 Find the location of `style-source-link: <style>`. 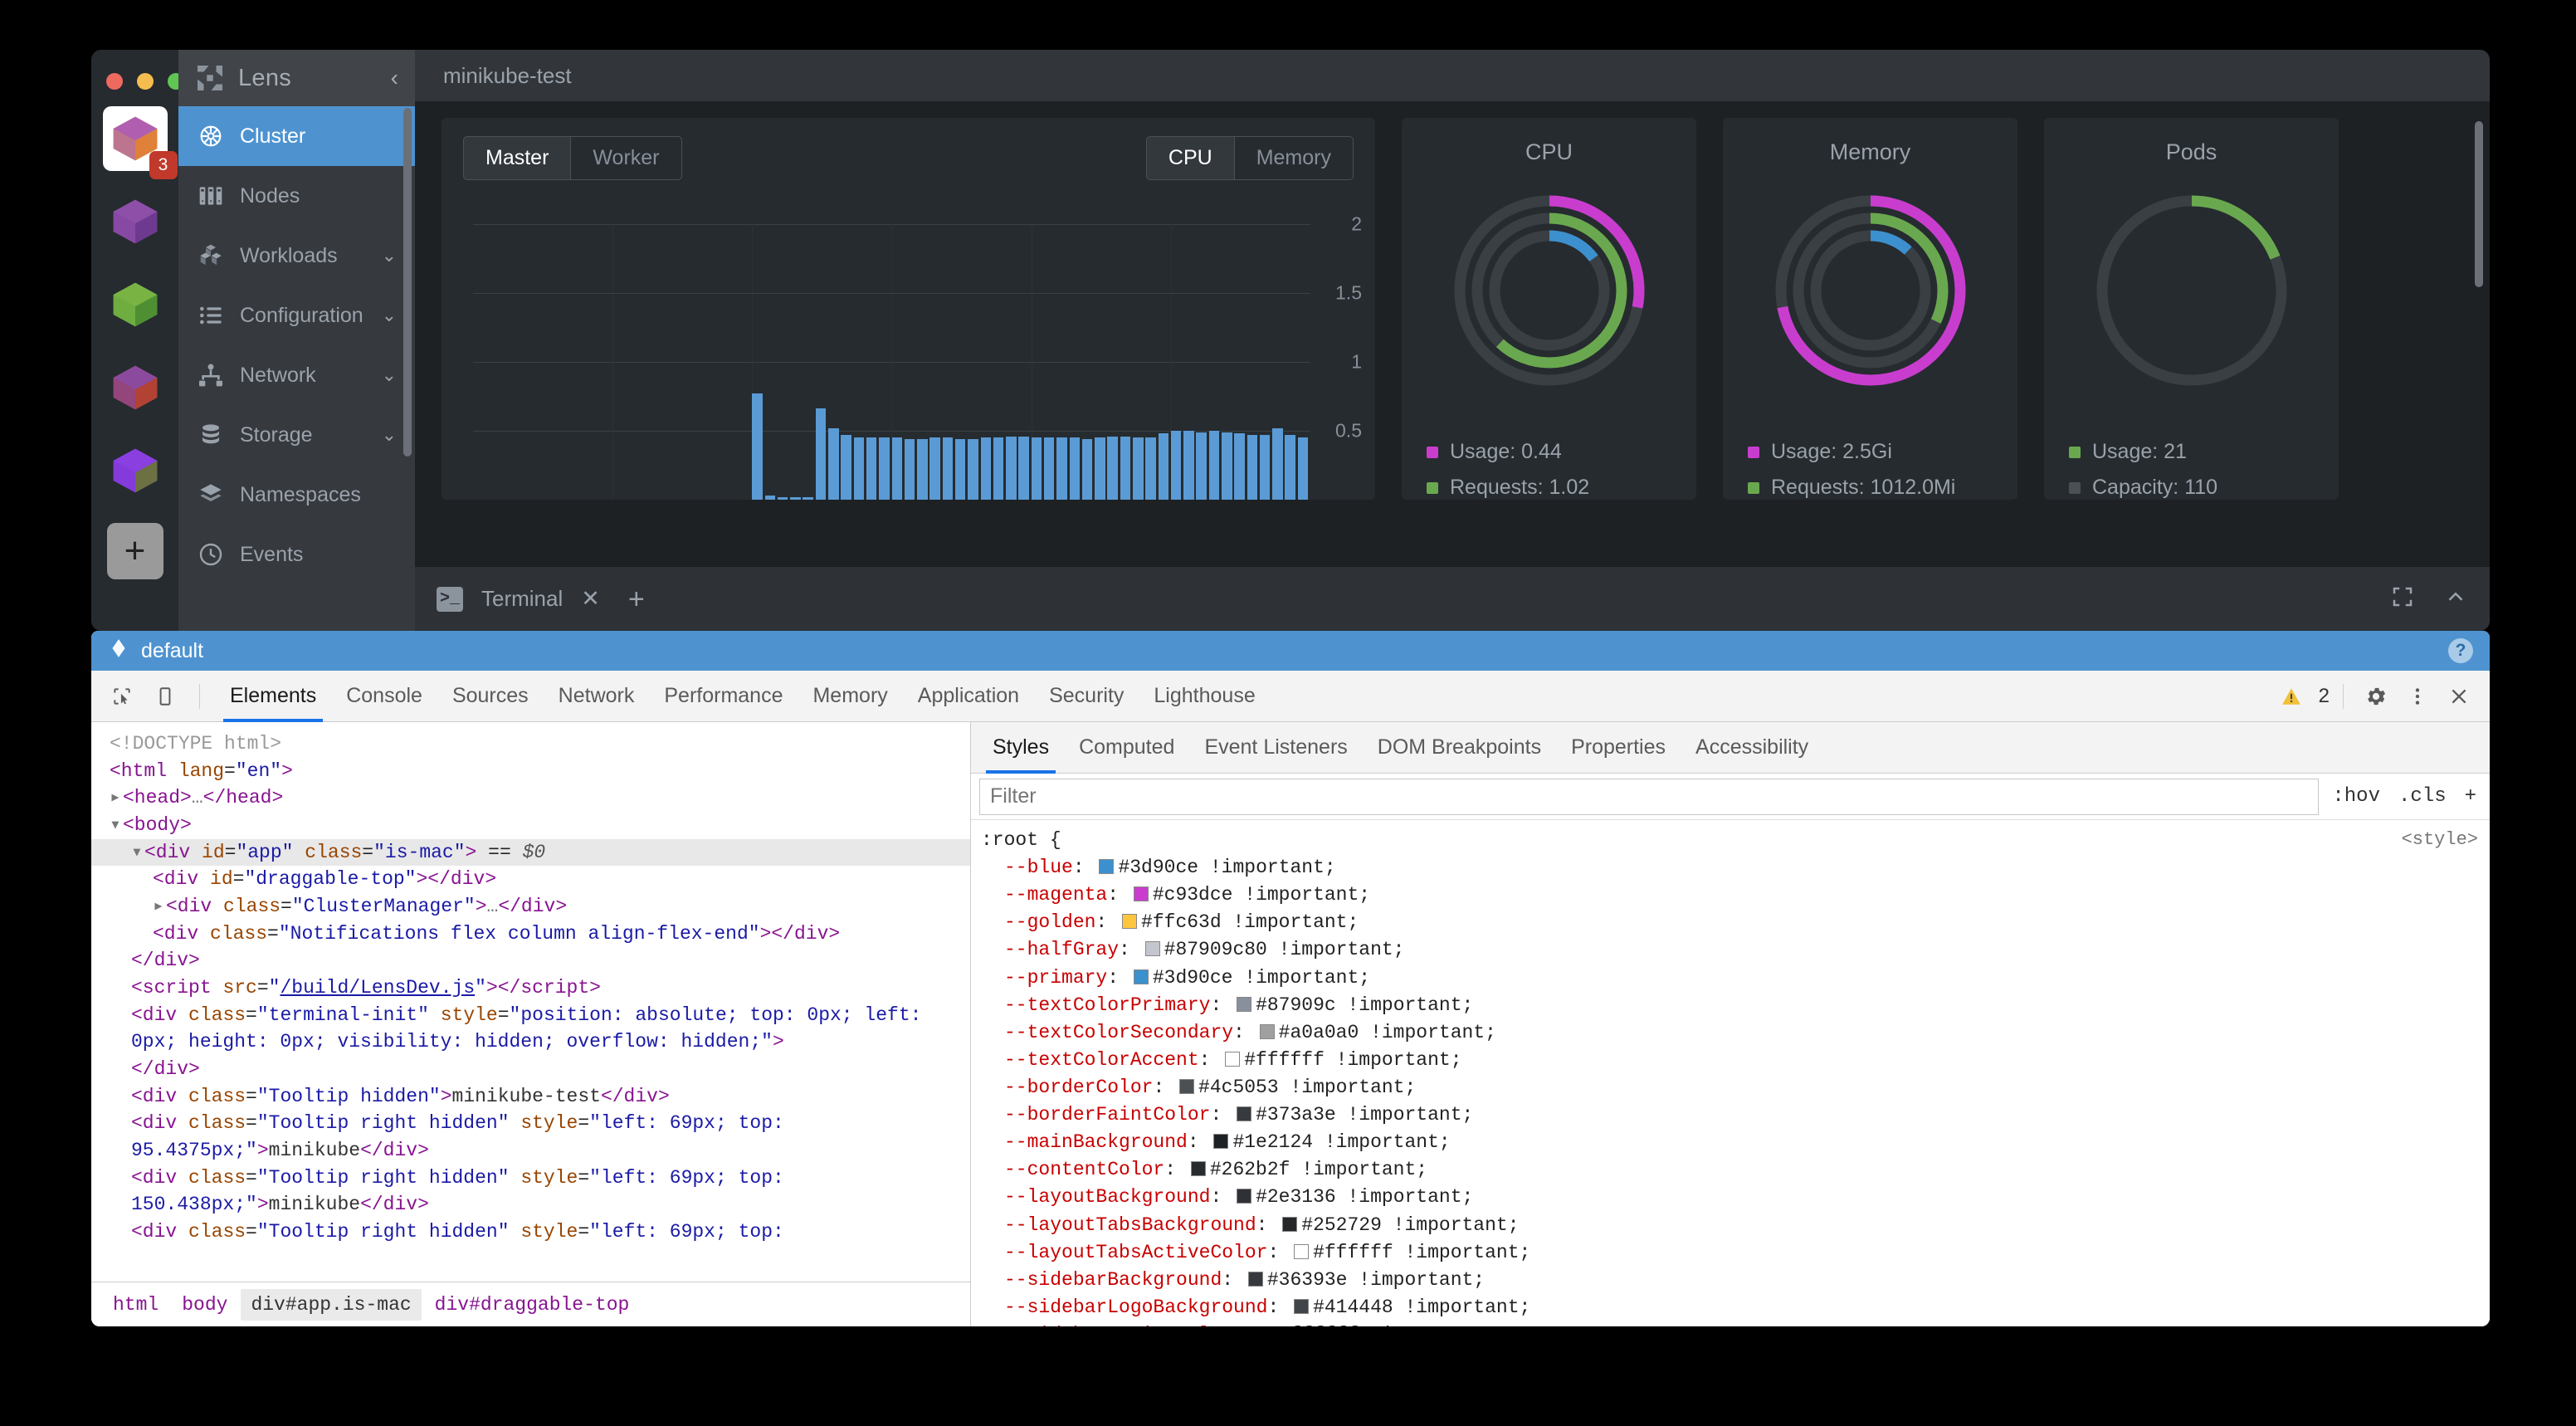

style-source-link: <style> is located at coordinates (2440, 840).